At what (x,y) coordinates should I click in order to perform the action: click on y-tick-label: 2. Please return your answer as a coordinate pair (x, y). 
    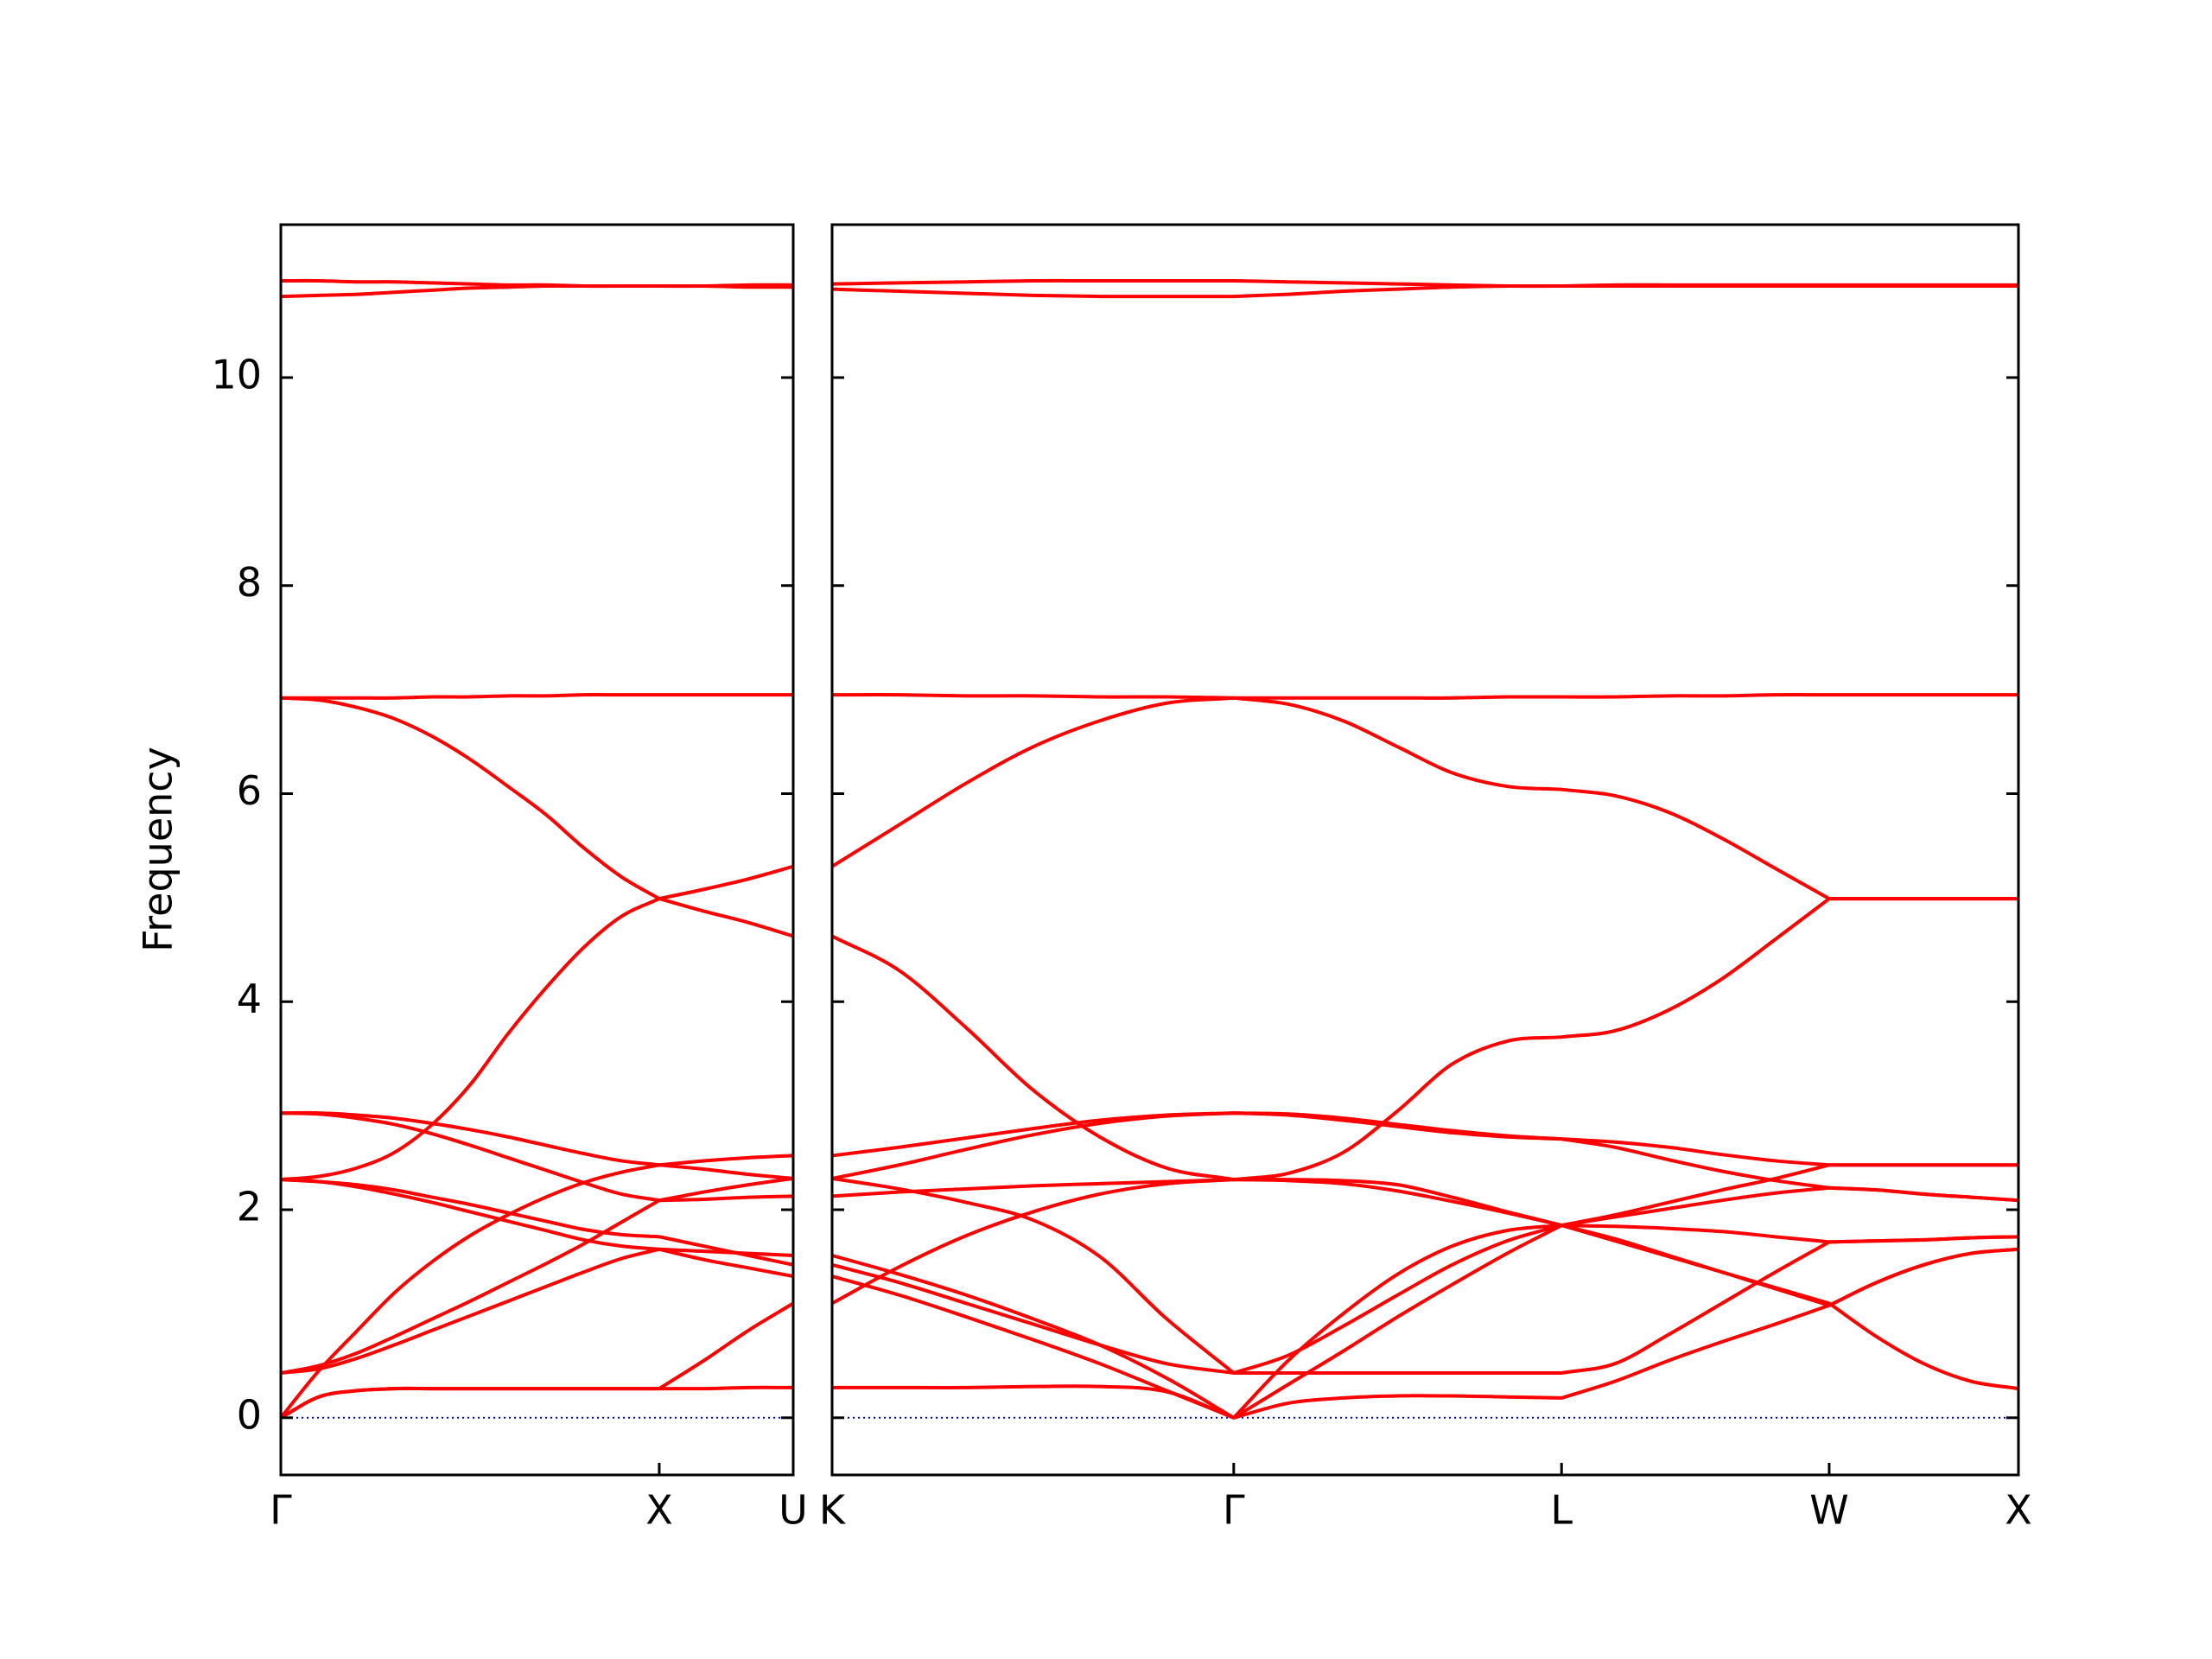
    Looking at the image, I should click on (249, 1207).